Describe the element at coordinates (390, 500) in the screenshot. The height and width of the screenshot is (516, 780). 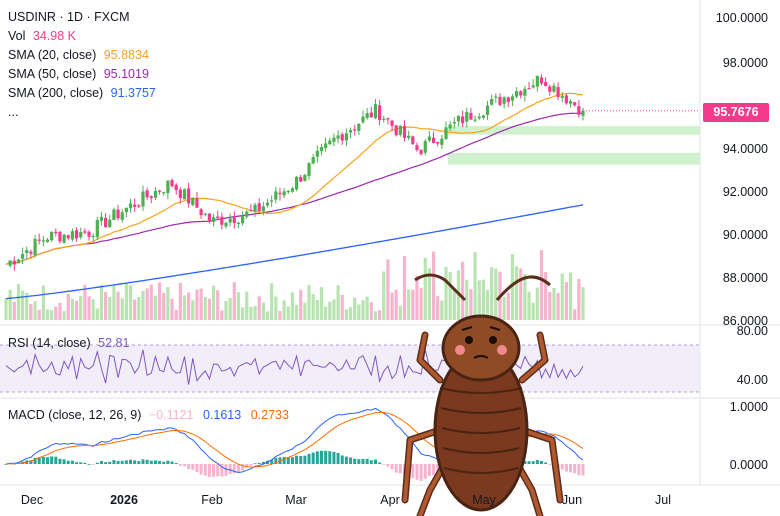
I see `x-tick: Apr` at that location.